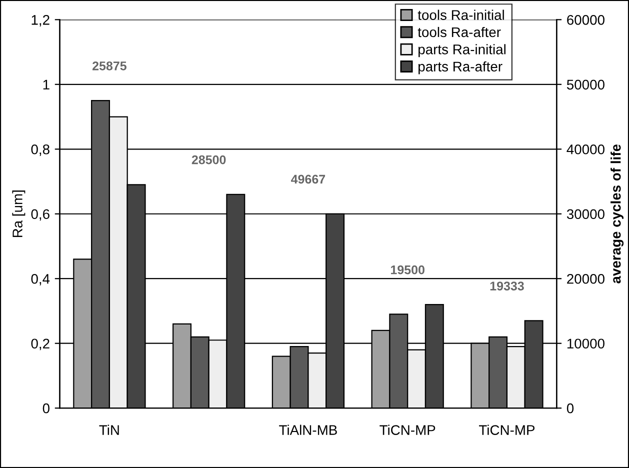 The image size is (629, 468). I want to click on y2-tick-label: 10000, so click(585, 343).